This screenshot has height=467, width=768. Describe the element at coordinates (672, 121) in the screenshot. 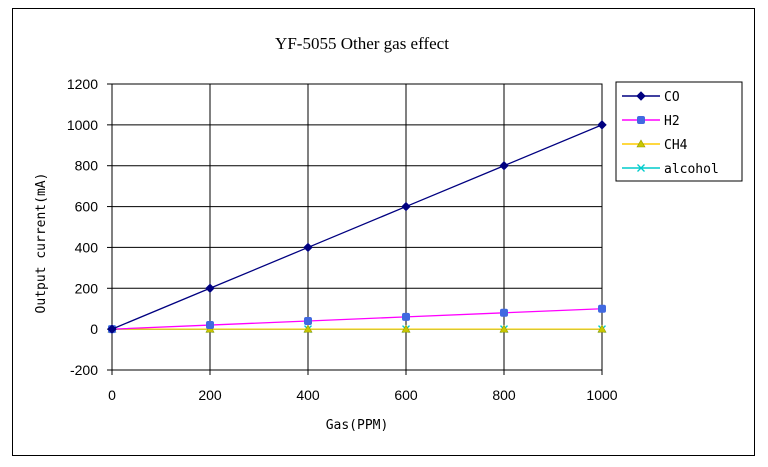

I see `legend-label: H2` at that location.